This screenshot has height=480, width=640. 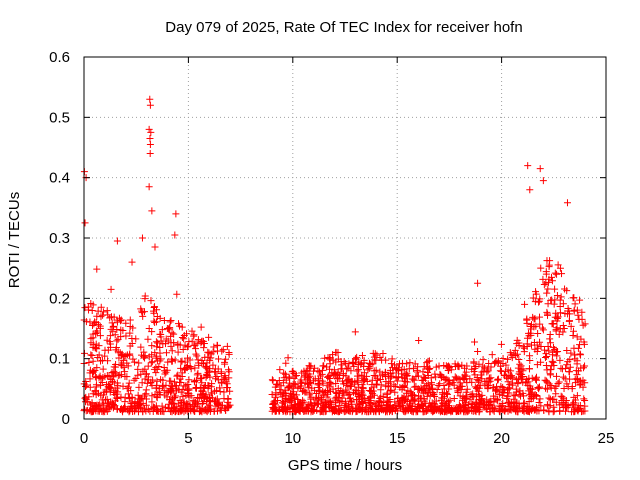 What do you see at coordinates (59, 359) in the screenshot?
I see `y-tick-label: 0.1` at bounding box center [59, 359].